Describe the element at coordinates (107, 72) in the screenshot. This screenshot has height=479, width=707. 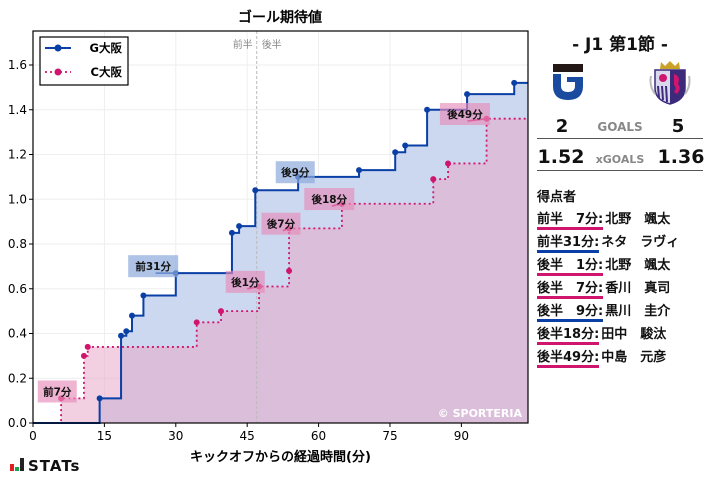
I see `legend-c-osaka: C大阪` at that location.